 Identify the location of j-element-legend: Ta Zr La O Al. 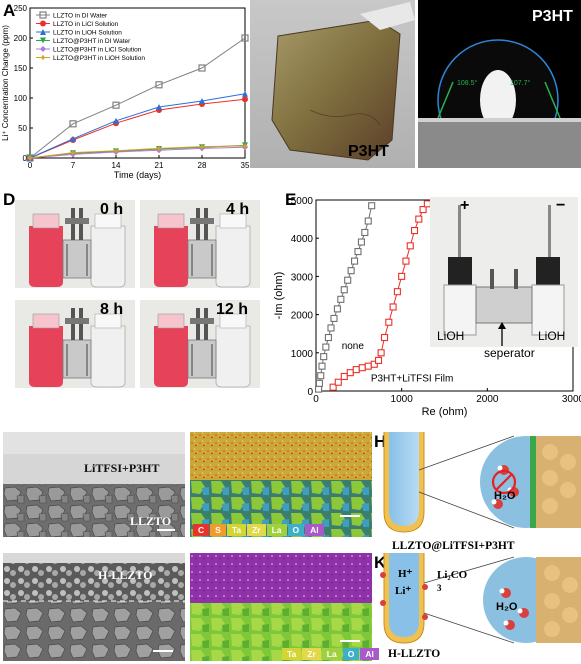
(331, 654).